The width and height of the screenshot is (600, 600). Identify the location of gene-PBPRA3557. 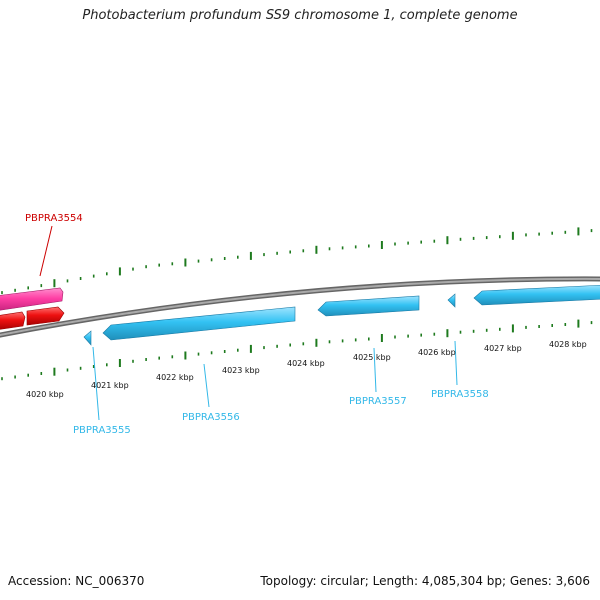
(368, 306).